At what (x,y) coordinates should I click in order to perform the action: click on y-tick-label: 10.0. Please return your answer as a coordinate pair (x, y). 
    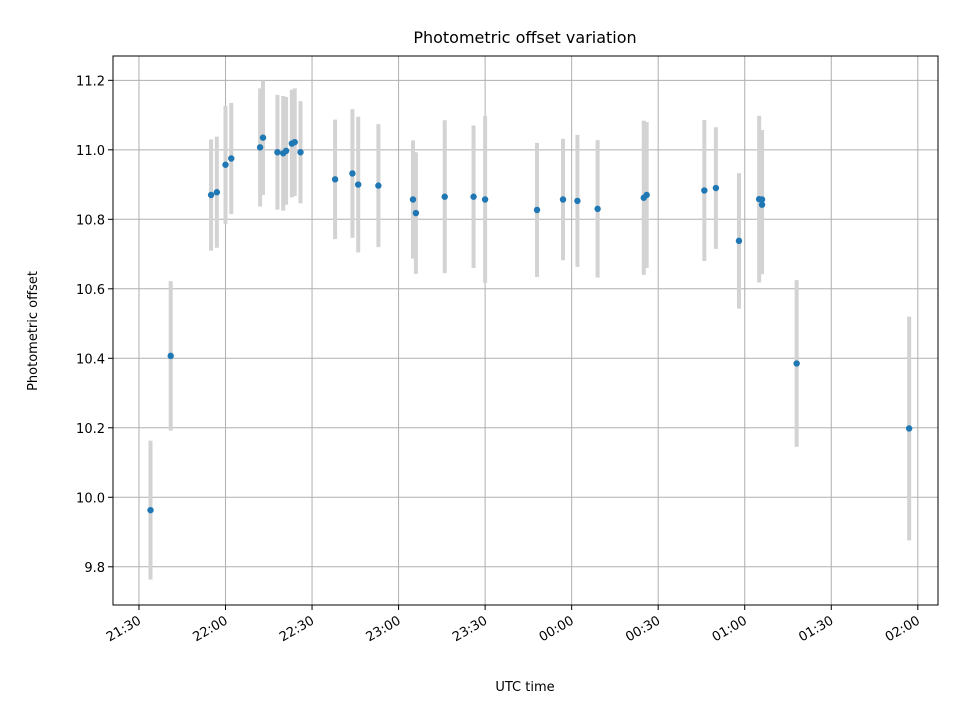
    Looking at the image, I should click on (90, 498).